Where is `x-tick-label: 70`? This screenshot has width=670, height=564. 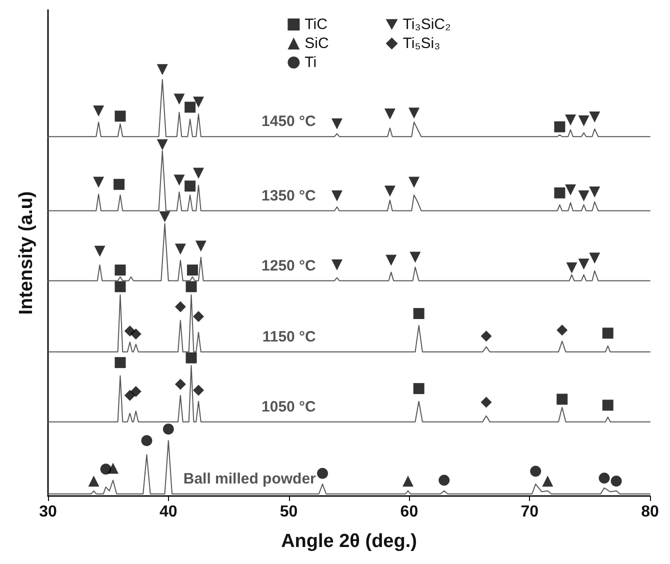
x-tick-label: 70 is located at coordinates (529, 512).